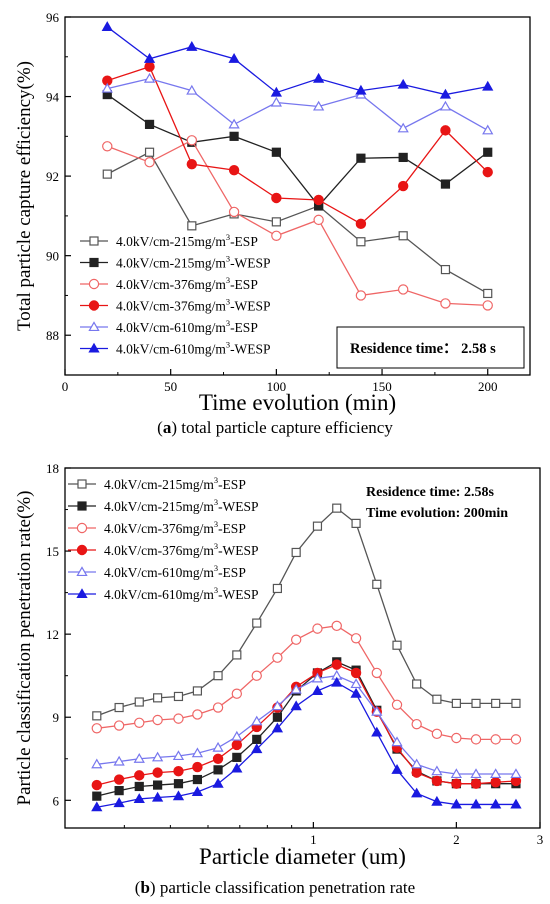  I want to click on x-tick-label: 0, so click(65, 386).